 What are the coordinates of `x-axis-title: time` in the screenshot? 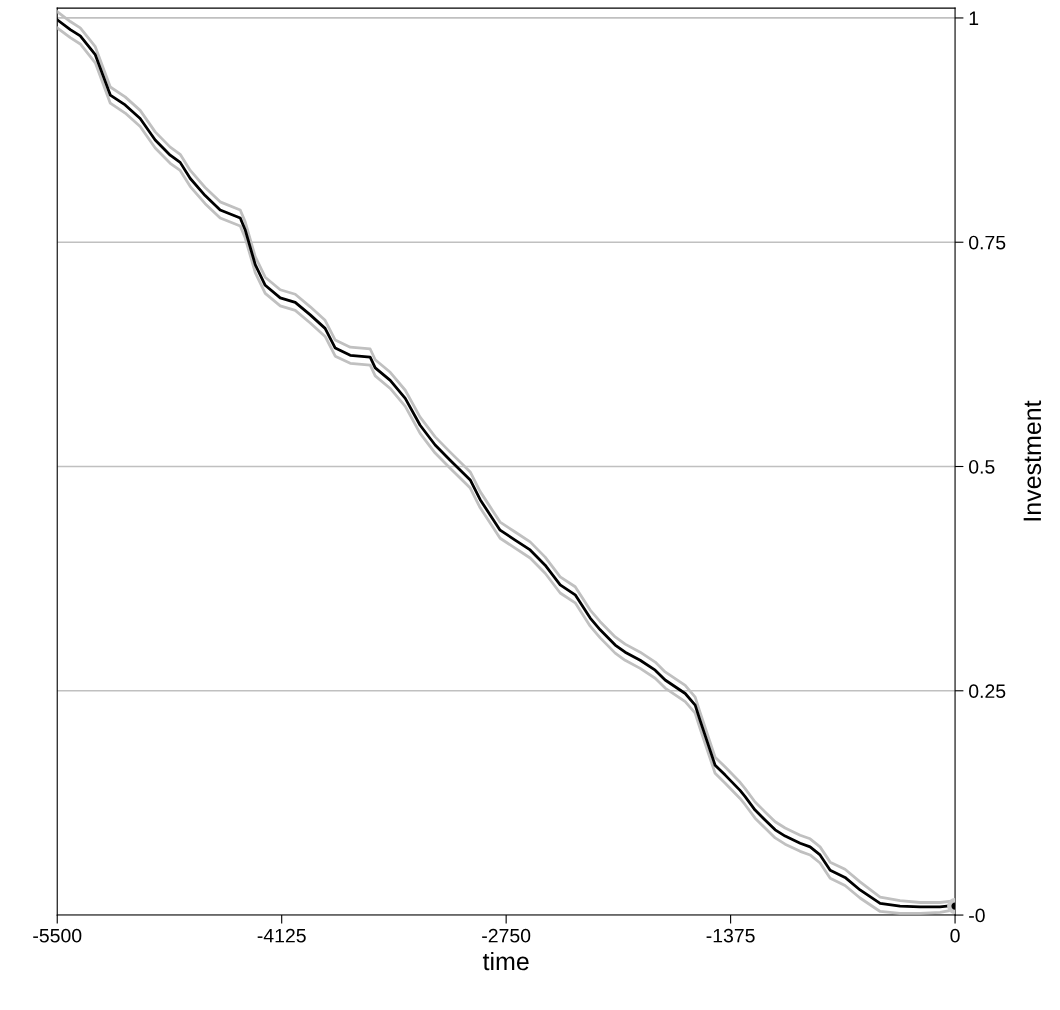 It's located at (505, 961).